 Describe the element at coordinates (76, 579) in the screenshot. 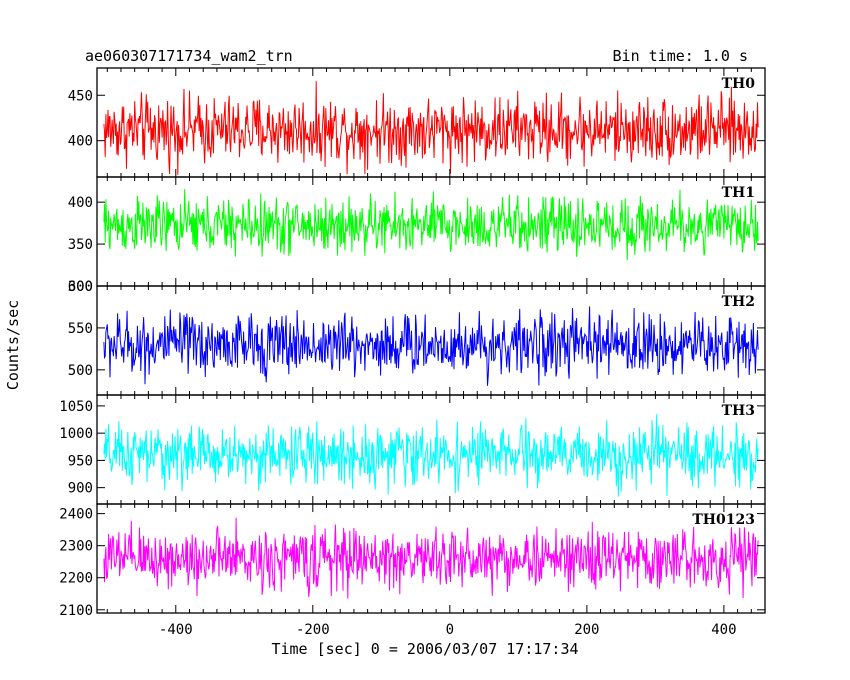

I see `y-tick-label: 2200` at that location.